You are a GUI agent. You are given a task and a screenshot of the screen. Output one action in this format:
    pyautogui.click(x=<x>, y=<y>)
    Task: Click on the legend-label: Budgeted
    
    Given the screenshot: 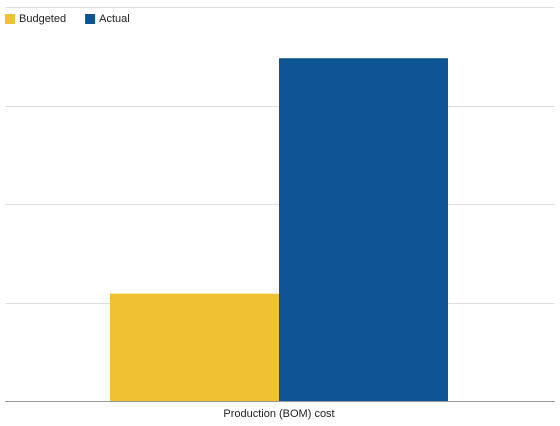 What is the action you would take?
    pyautogui.click(x=42, y=19)
    